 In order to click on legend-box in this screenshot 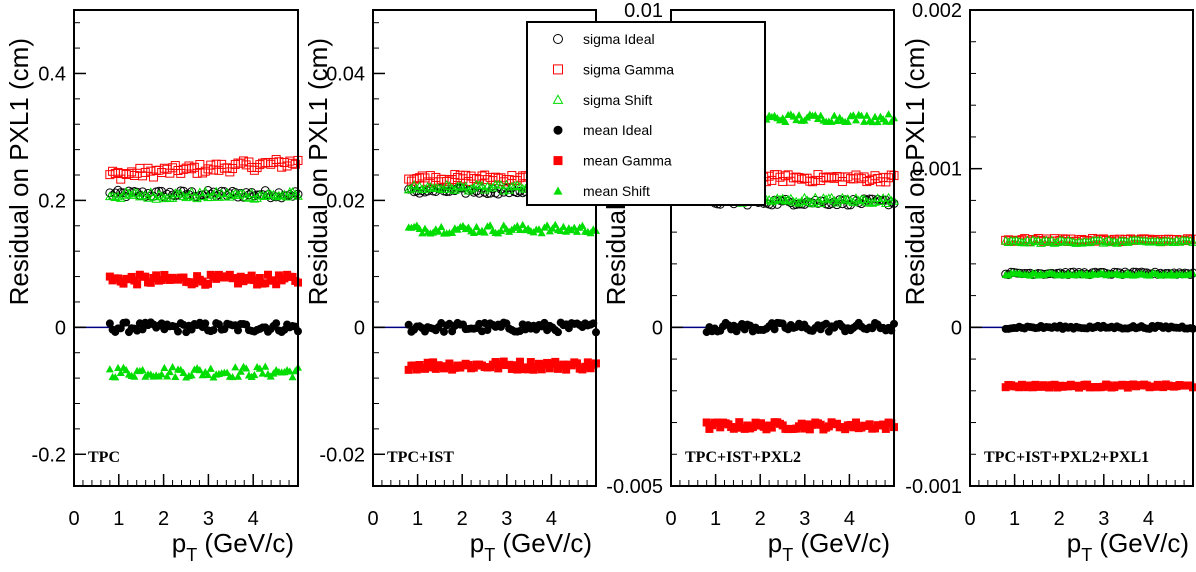, I will do `click(646, 113)`.